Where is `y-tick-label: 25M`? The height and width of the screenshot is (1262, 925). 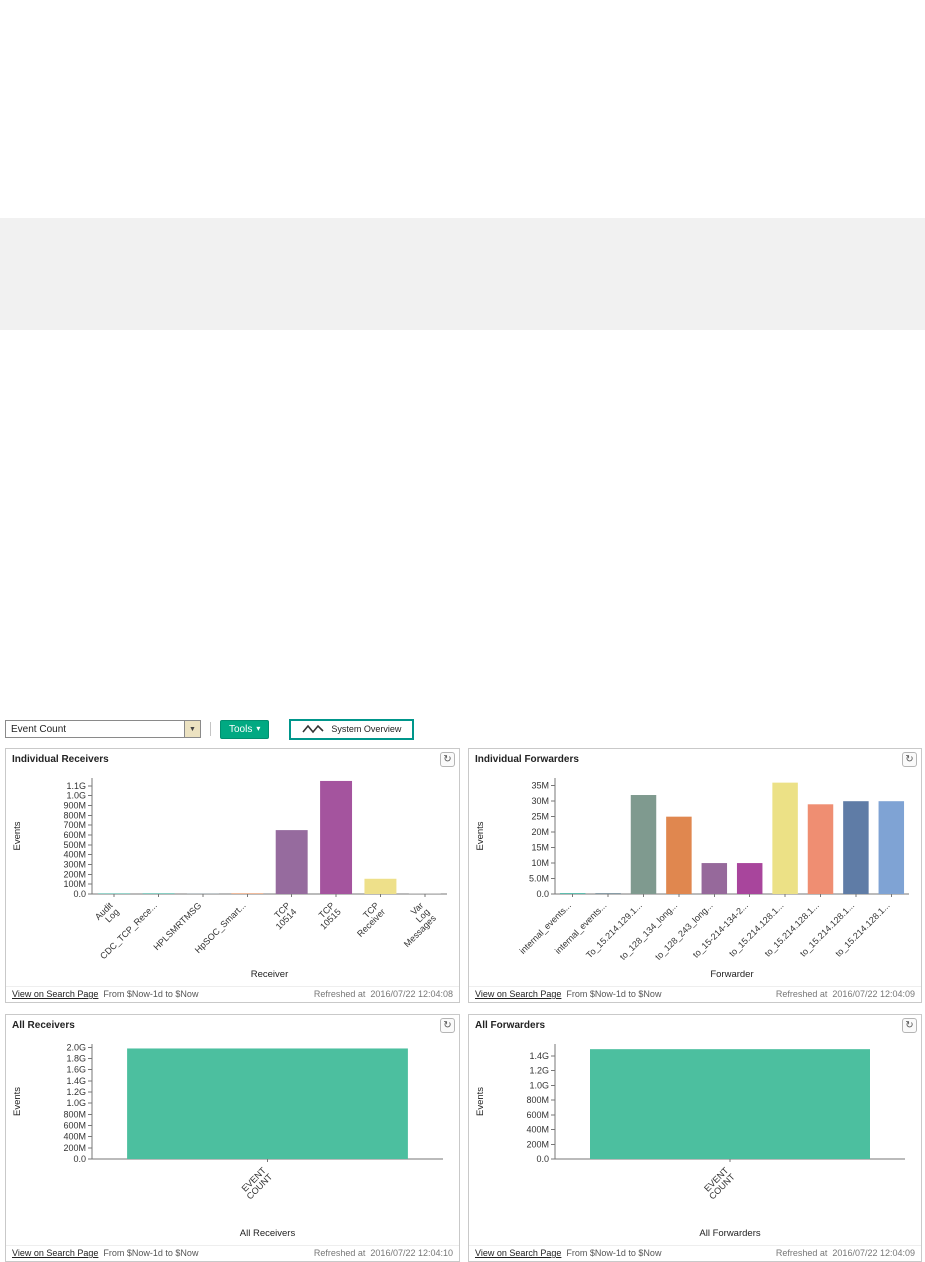 y-tick-label: 25M is located at coordinates (540, 817).